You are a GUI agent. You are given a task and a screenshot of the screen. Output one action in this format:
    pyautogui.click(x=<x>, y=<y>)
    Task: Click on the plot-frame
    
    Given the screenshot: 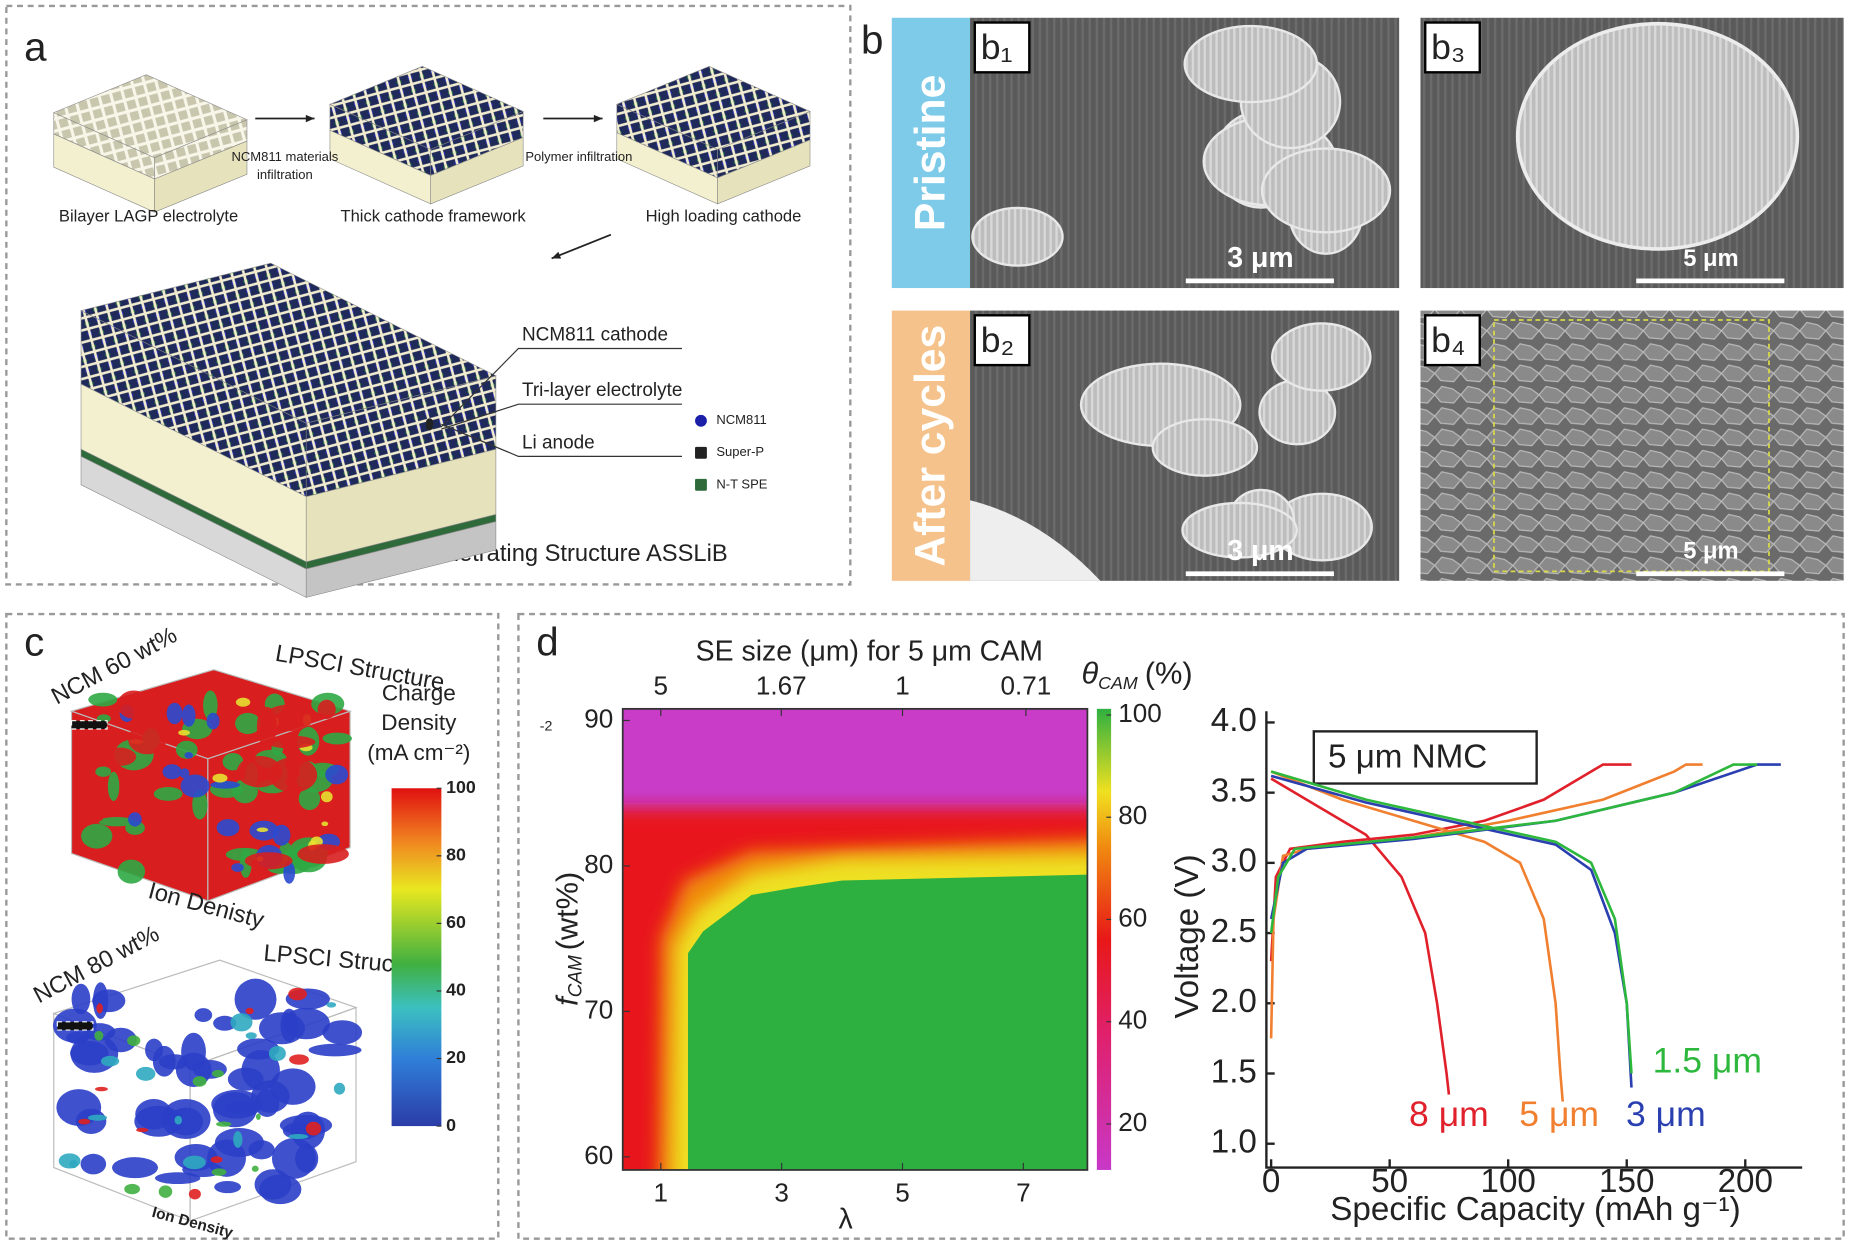 What is the action you would take?
    pyautogui.click(x=855, y=939)
    